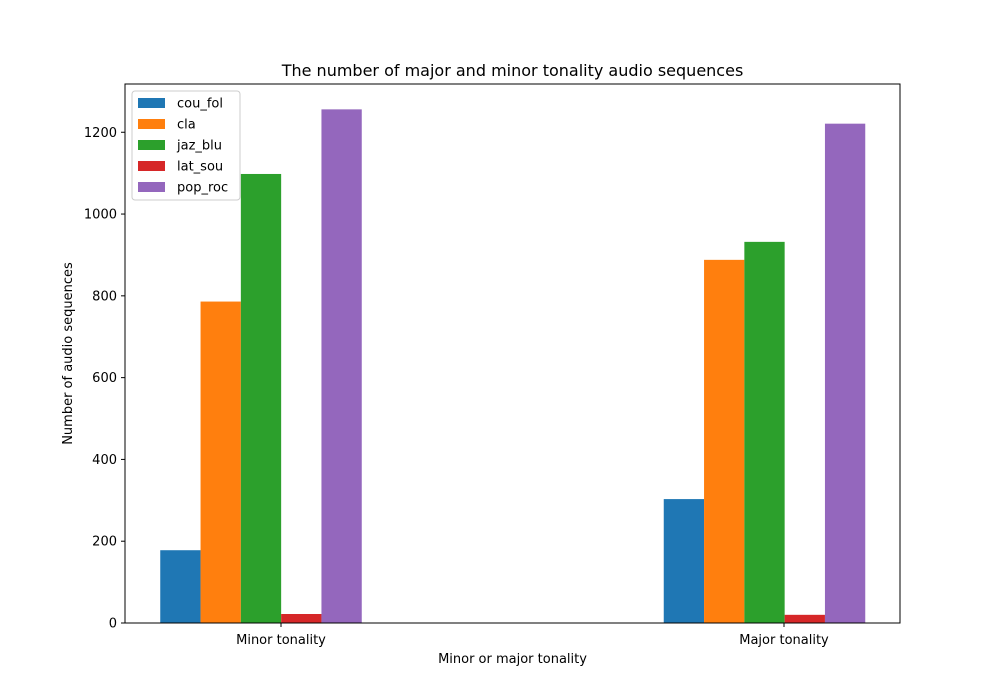  I want to click on legend-box, so click(186, 145).